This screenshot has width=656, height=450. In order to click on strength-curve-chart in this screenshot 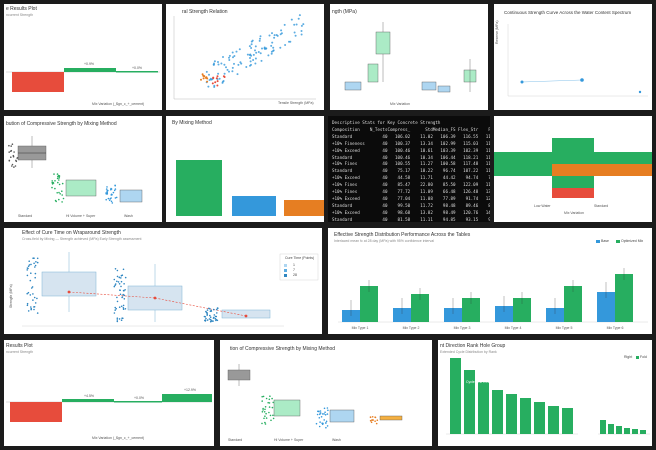, I will do `click(577, 60)`.